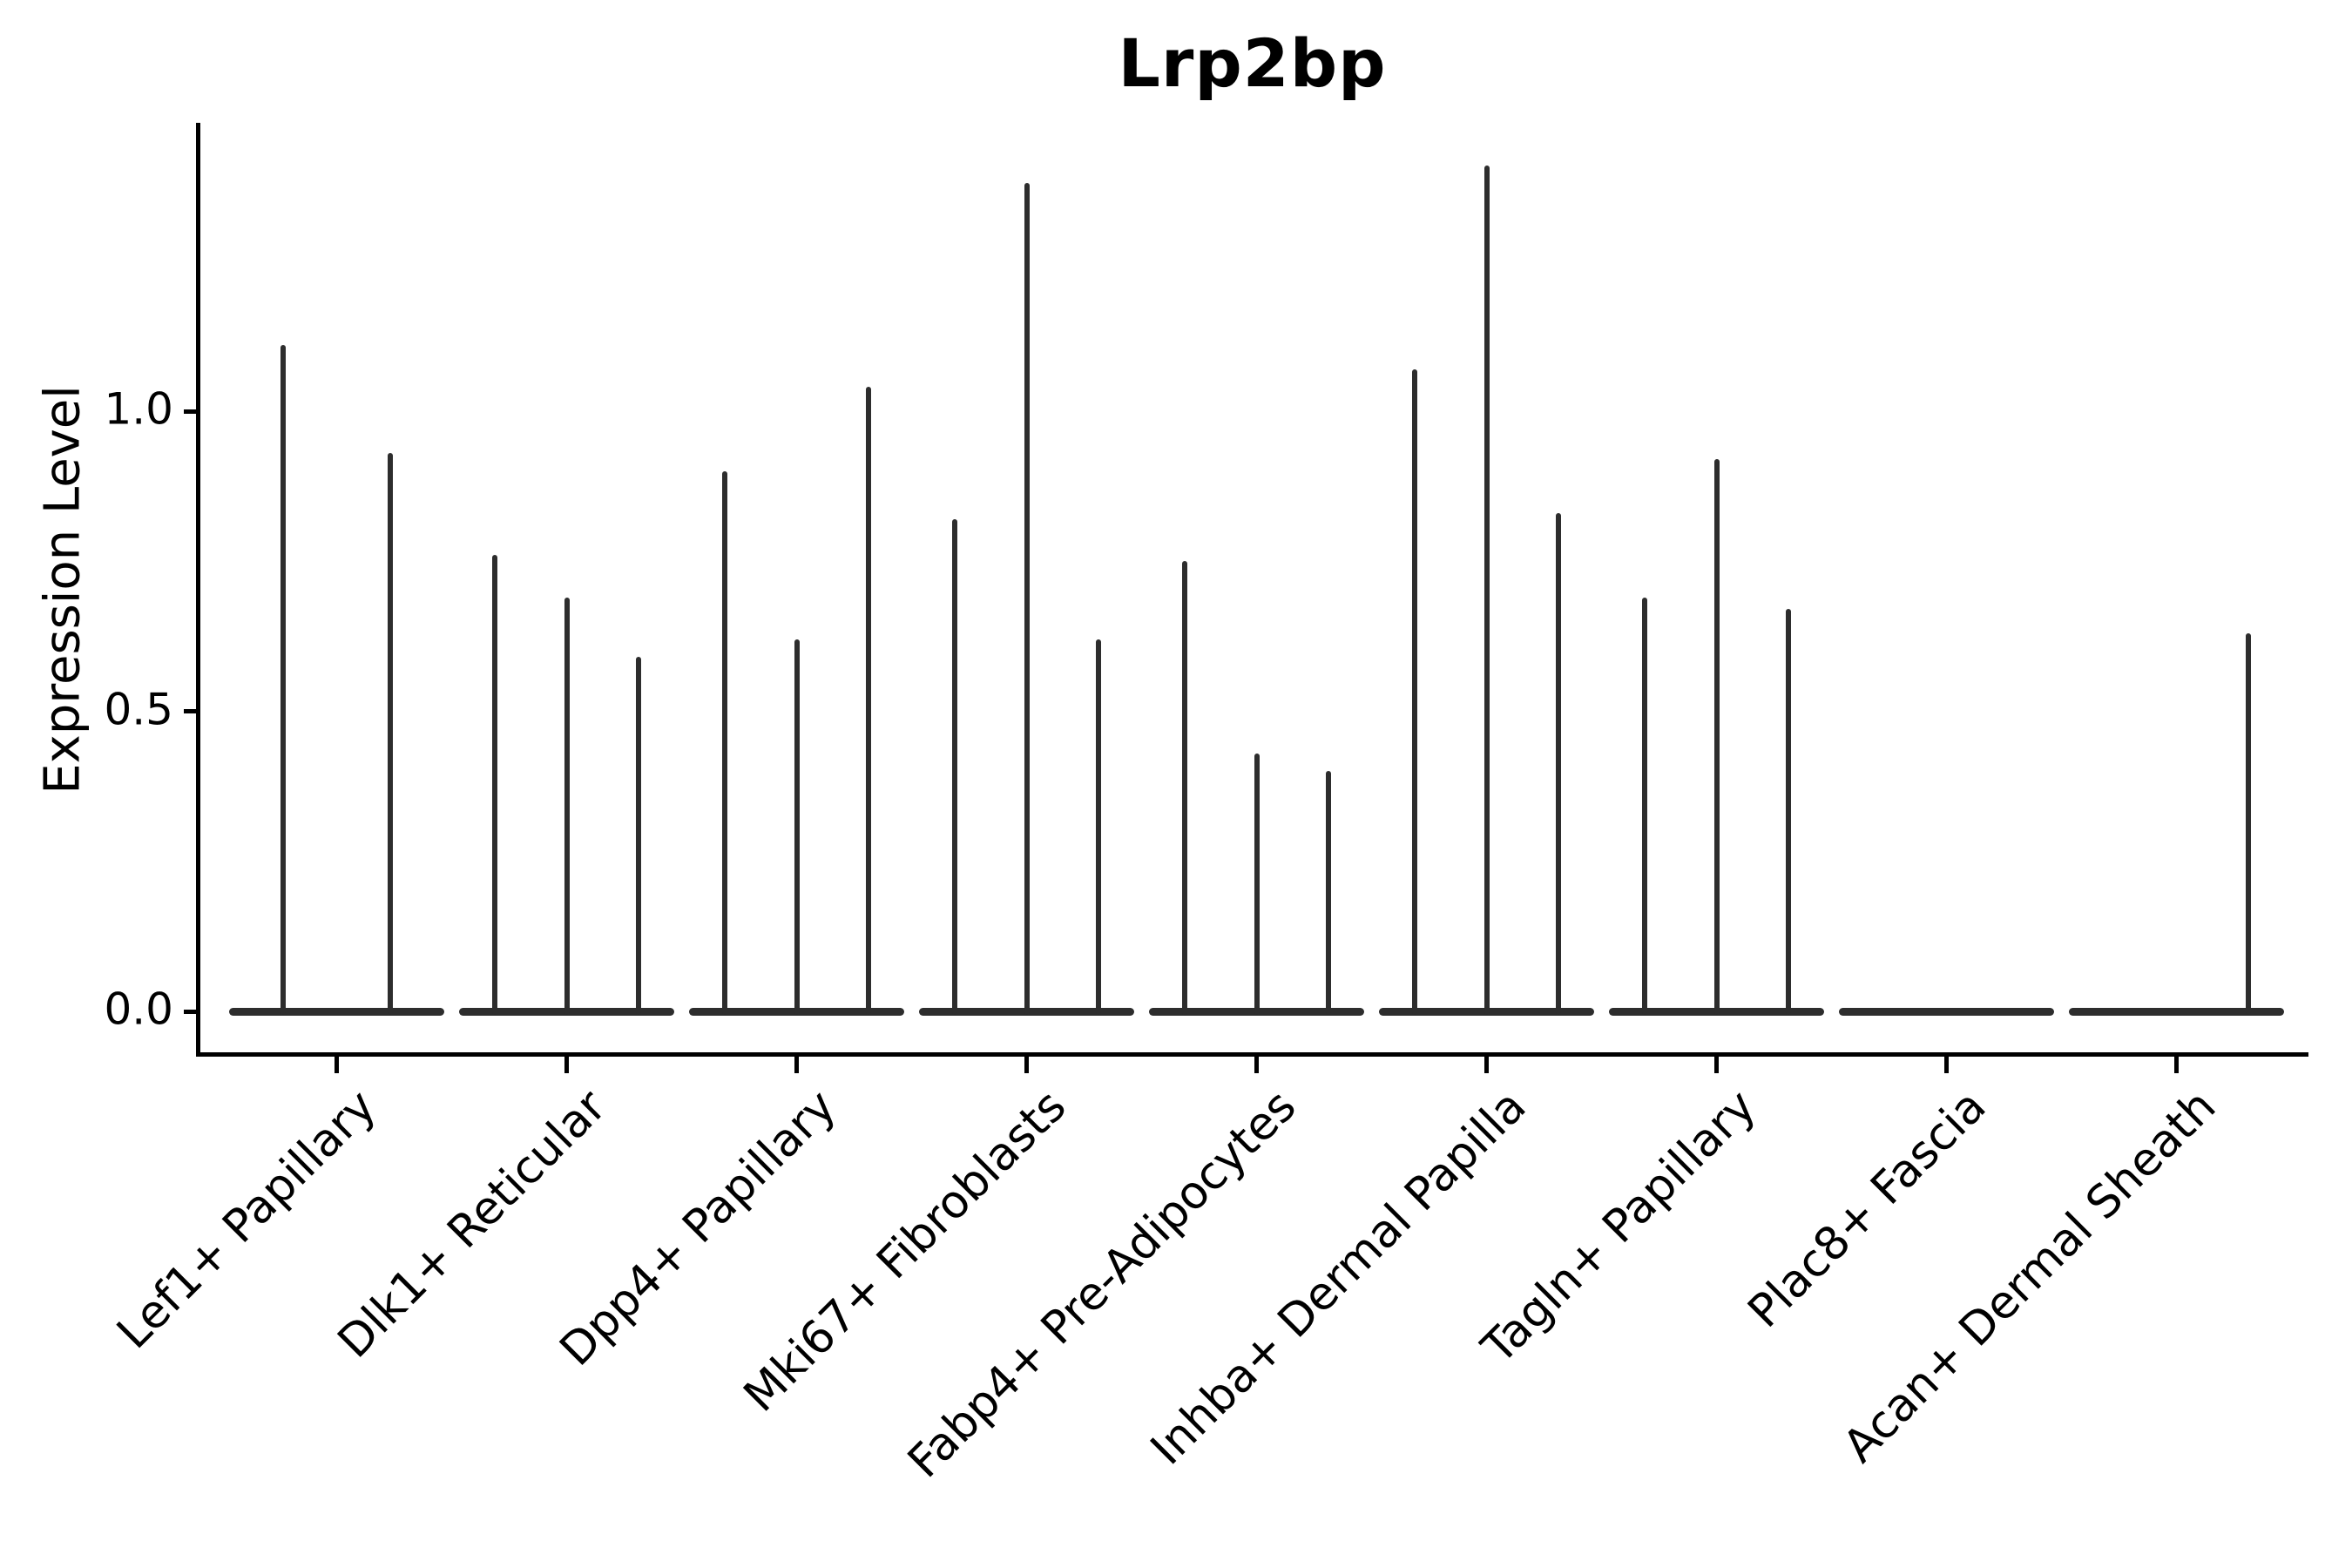  I want to click on y-tick-mark-0.5, so click(190, 711).